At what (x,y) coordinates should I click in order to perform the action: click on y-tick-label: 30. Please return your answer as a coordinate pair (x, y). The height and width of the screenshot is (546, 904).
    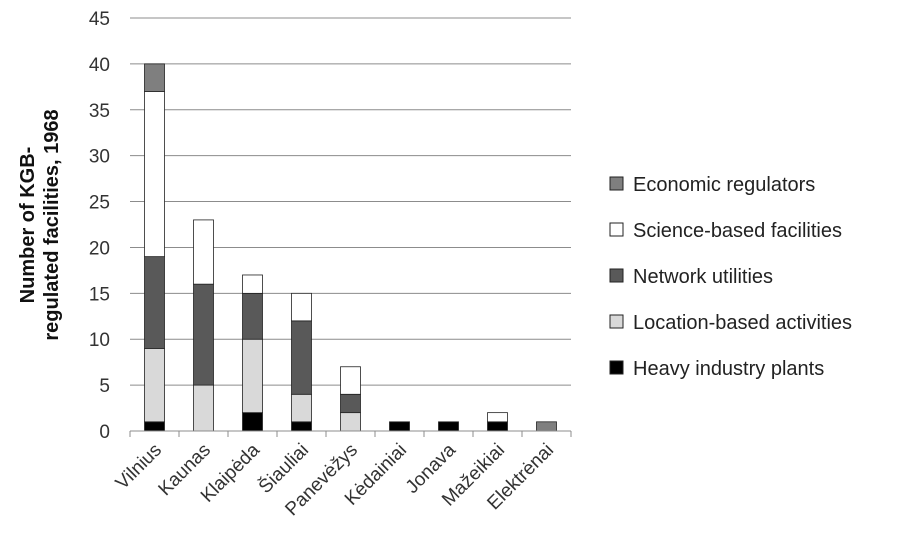
    Looking at the image, I should click on (99, 157).